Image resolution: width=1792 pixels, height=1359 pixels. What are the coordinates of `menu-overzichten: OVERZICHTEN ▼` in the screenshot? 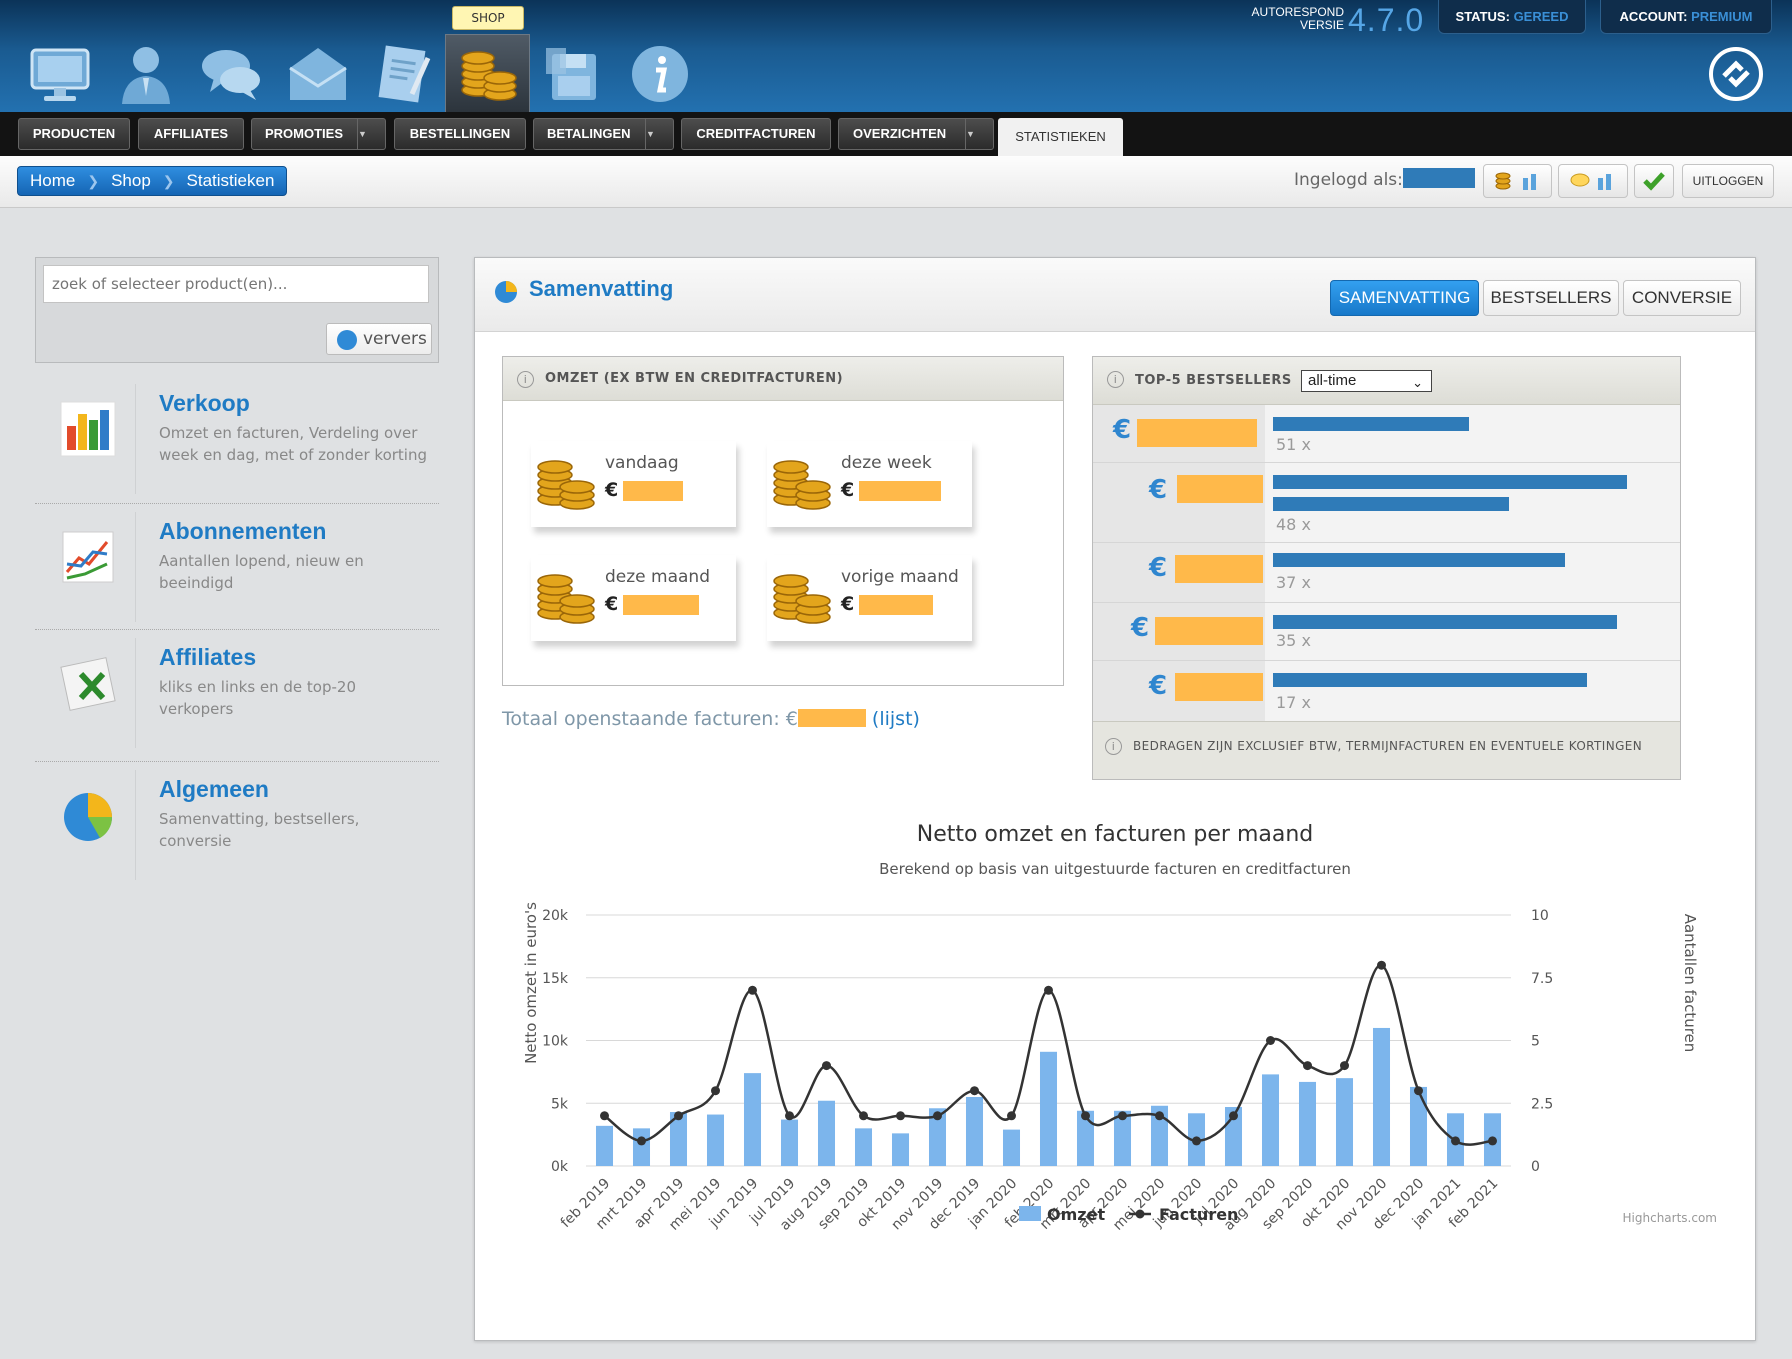 It's located at (916, 134).